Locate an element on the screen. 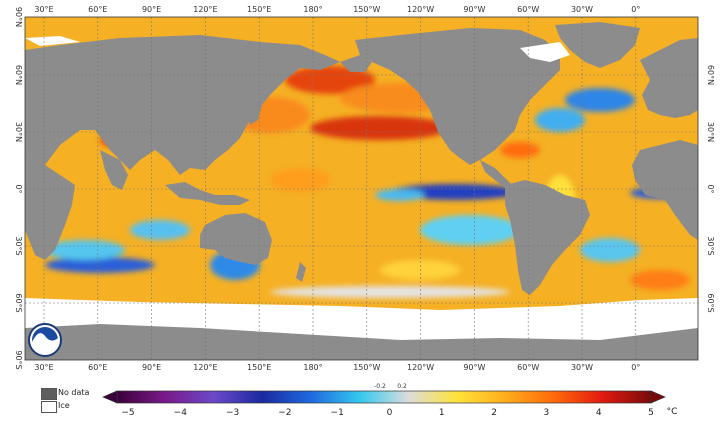  lat-label-left: 90°N is located at coordinates (18, 17).